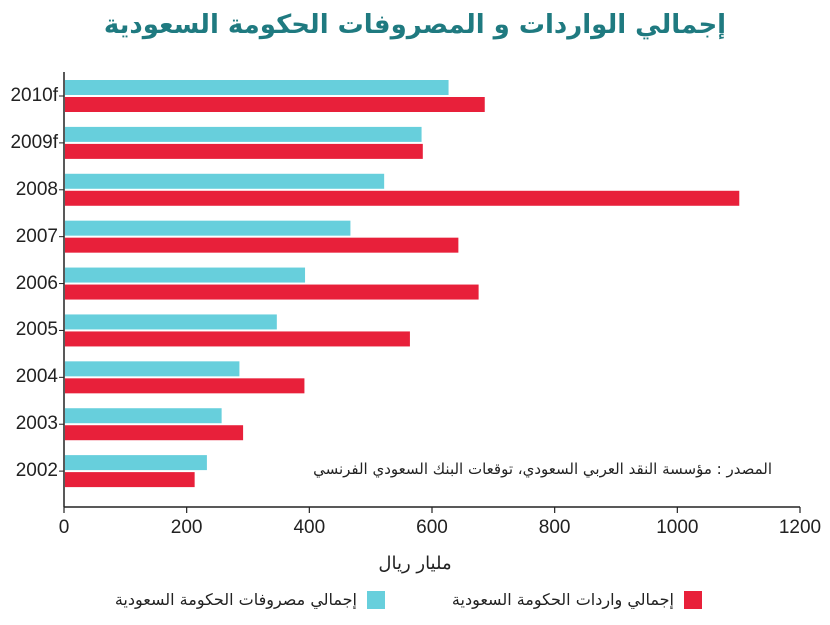  I want to click on x-tick-label: 200, so click(186, 527).